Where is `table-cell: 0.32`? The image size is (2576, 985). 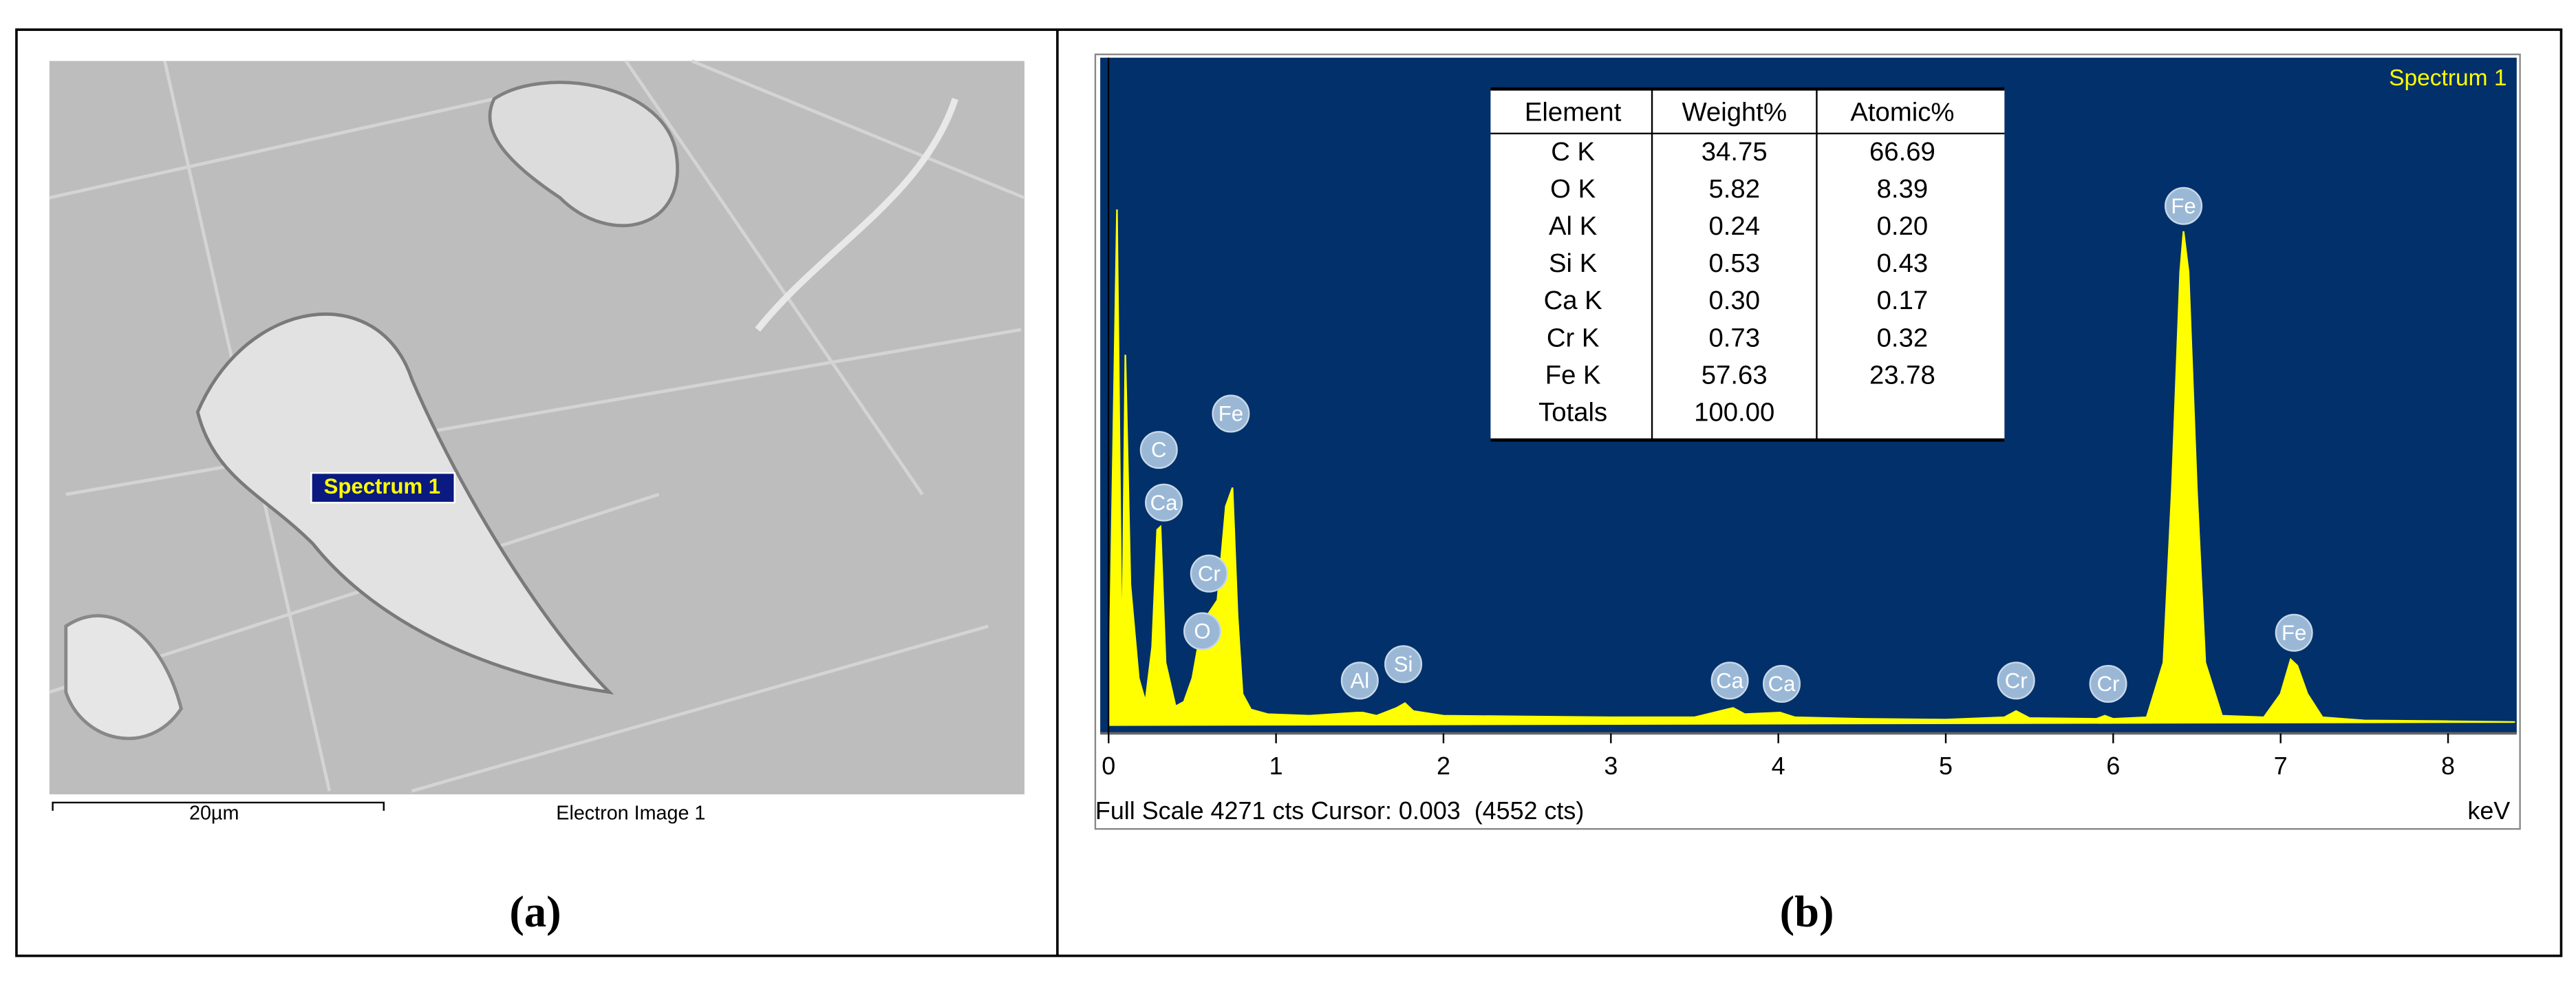 table-cell: 0.32 is located at coordinates (1903, 337).